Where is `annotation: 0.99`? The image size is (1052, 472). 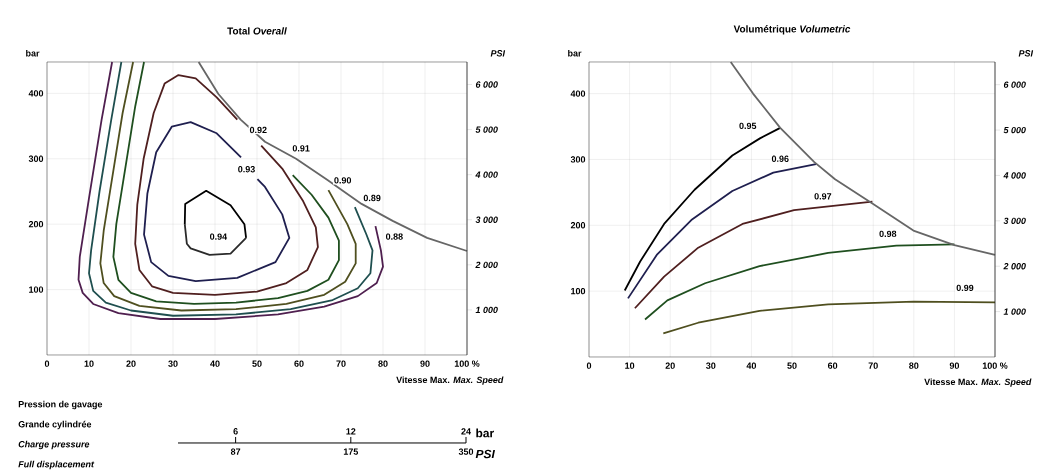 annotation: 0.99 is located at coordinates (965, 288).